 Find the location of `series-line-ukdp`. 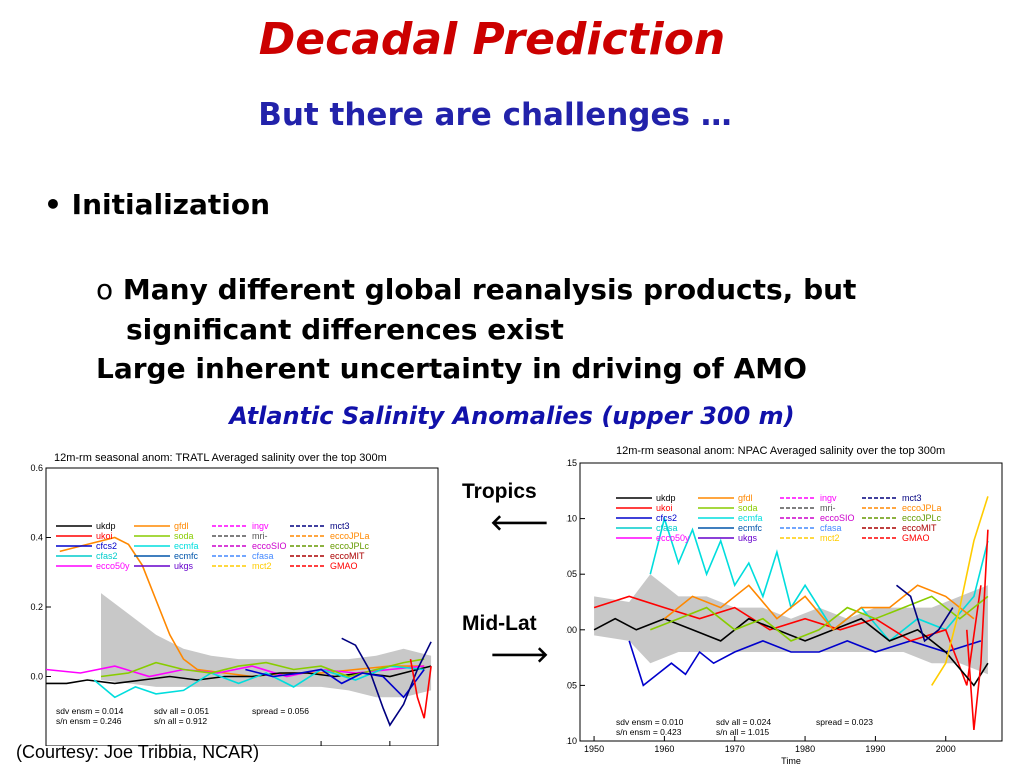

series-line-ukdp is located at coordinates (791, 652).